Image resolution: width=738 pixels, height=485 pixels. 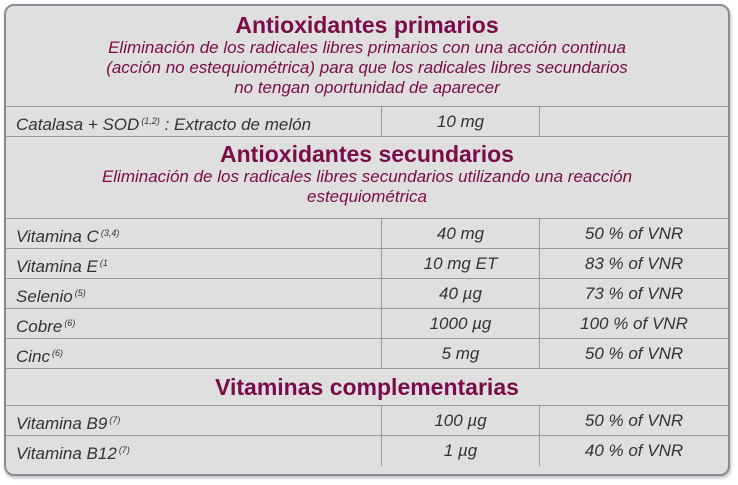 I want to click on reference-mark: (5), so click(x=80, y=293).